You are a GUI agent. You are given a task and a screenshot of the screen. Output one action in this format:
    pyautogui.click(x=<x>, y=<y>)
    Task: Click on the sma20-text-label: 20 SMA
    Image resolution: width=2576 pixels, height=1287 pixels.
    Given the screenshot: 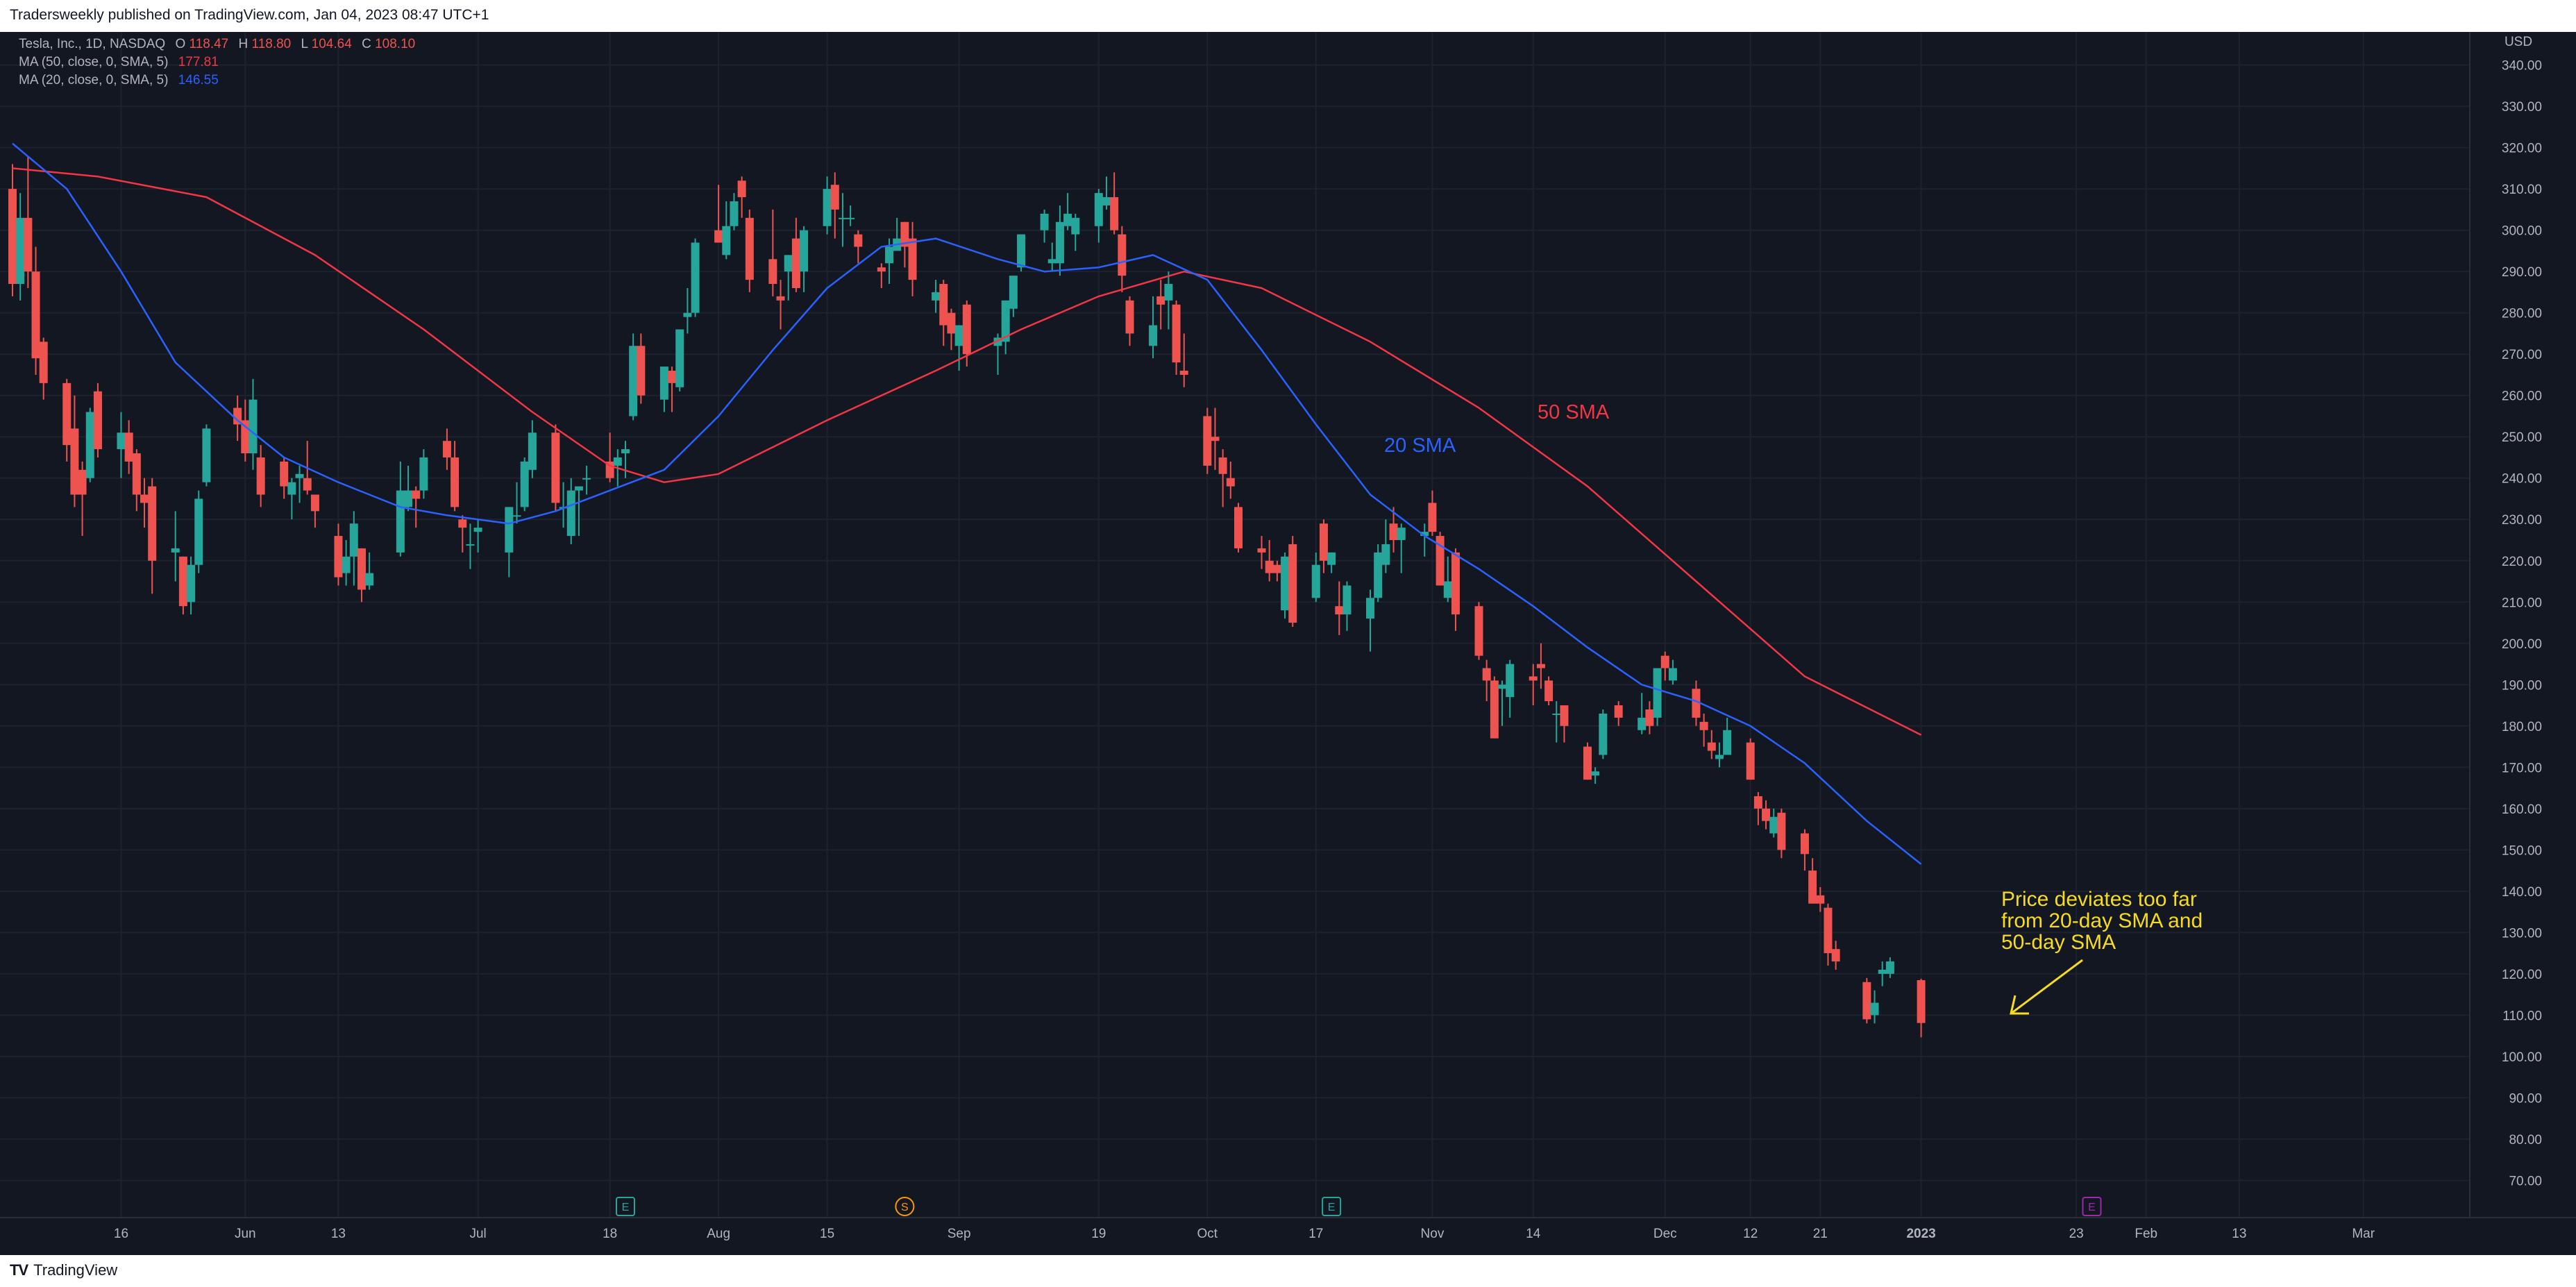 What is the action you would take?
    pyautogui.click(x=1420, y=446)
    